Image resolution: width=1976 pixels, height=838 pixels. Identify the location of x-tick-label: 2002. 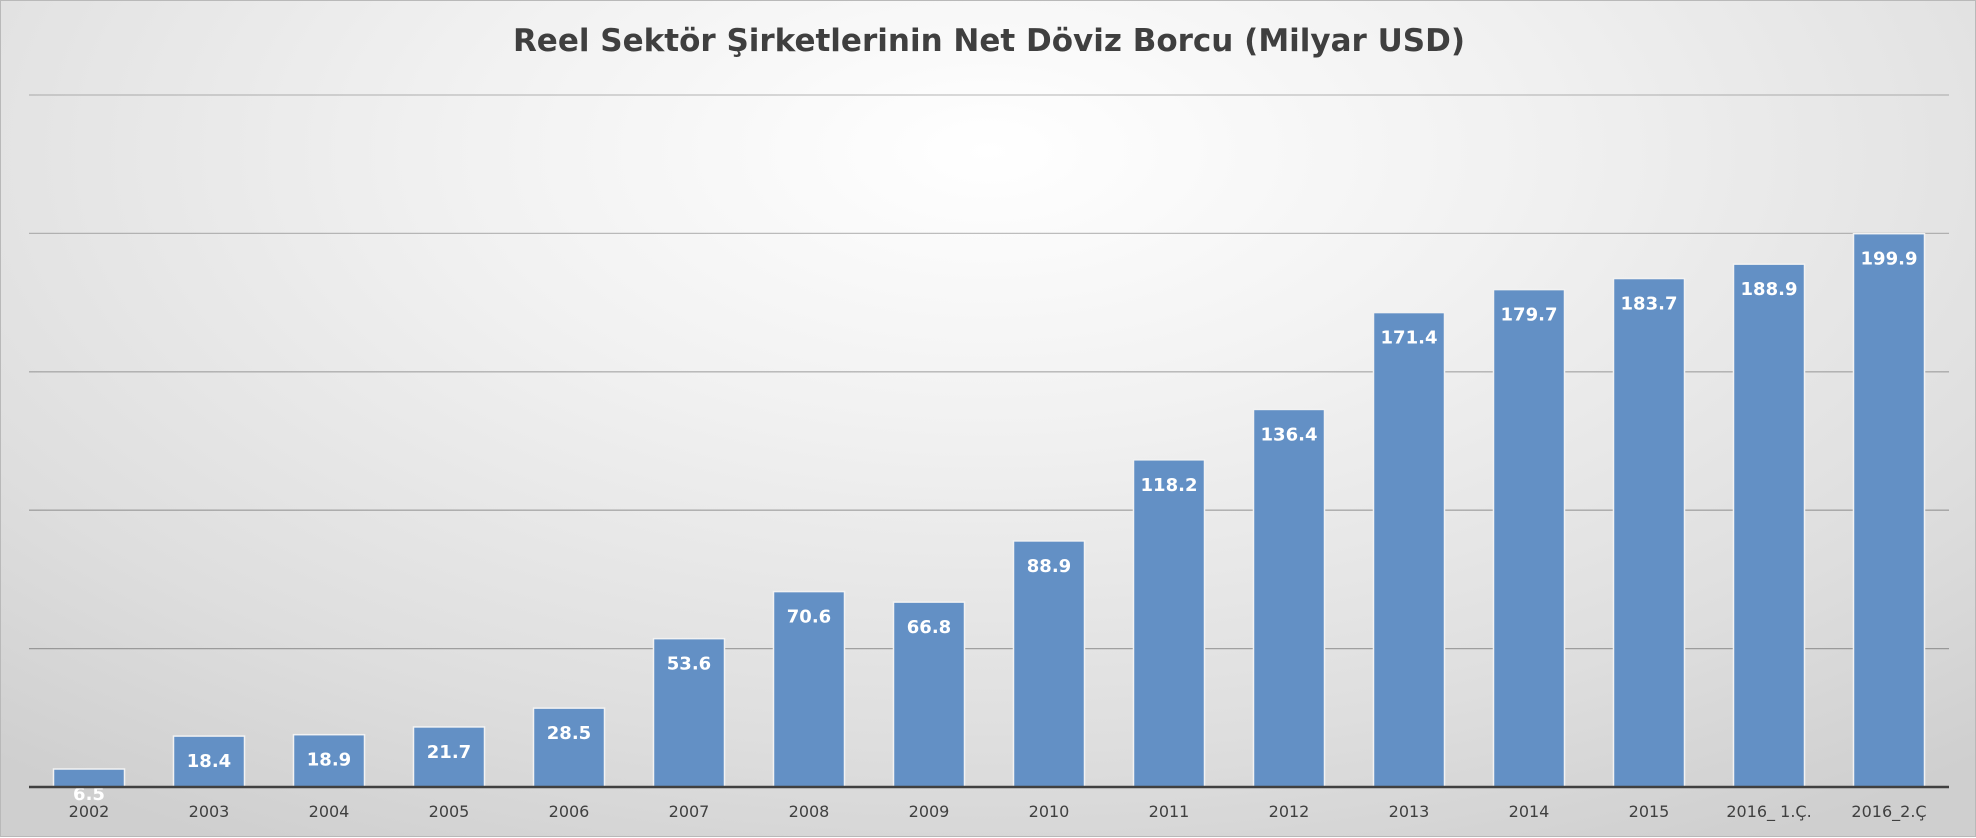
(89, 811).